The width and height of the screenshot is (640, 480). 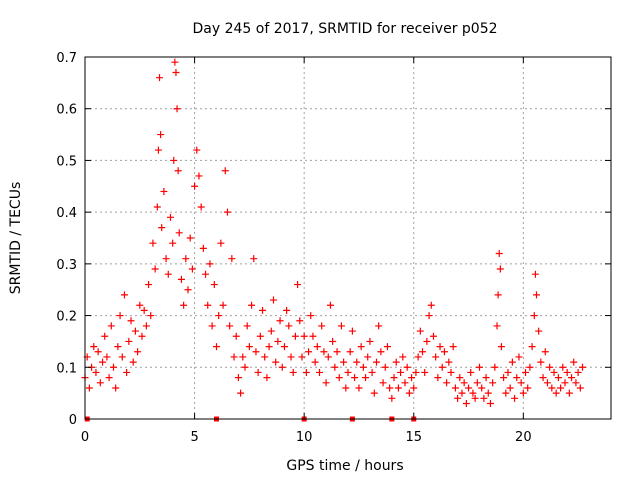 I want to click on y-tick-label: 0, so click(x=73, y=420).